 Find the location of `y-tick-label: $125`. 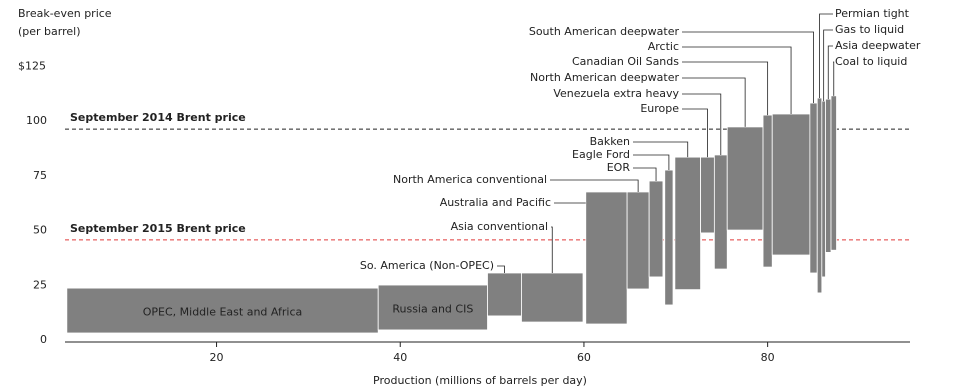

y-tick-label: $125 is located at coordinates (32, 65).